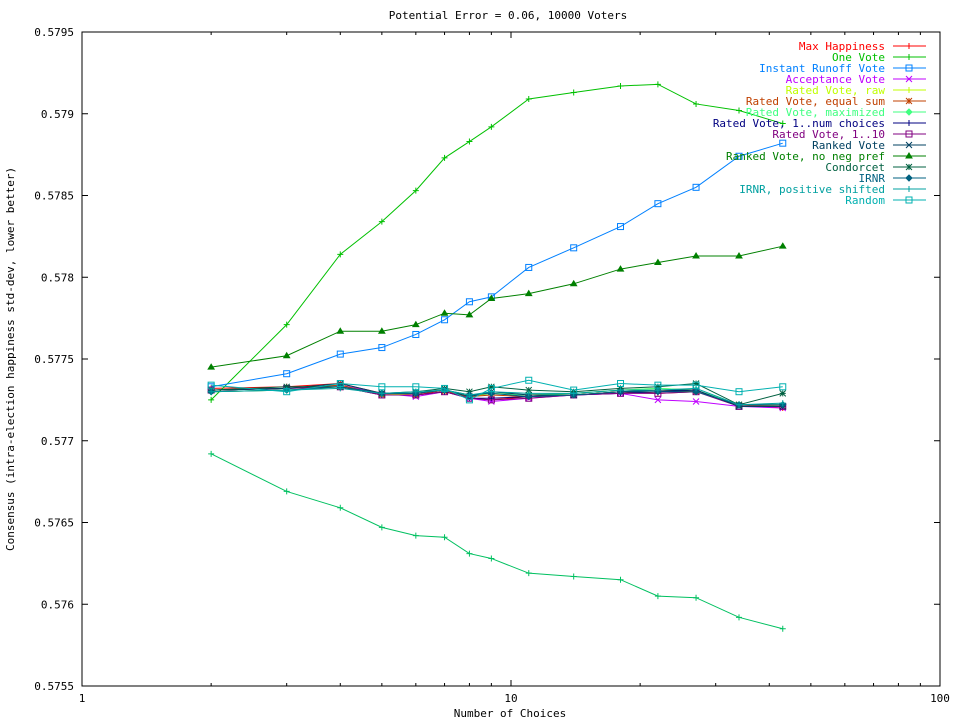 The image size is (960, 720). Describe the element at coordinates (54, 523) in the screenshot. I see `y-tick-label: 0.5765` at that location.